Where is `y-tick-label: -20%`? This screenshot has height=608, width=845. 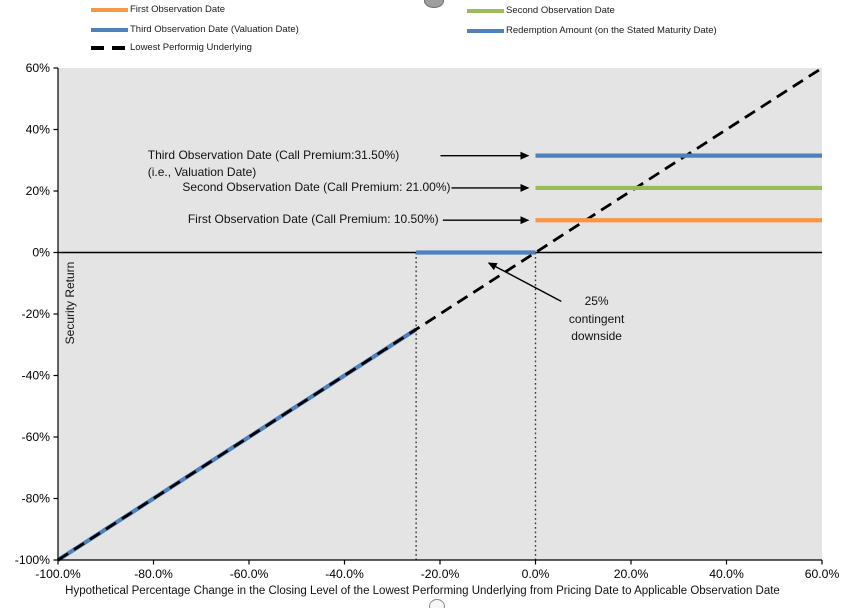 y-tick-label: -20% is located at coordinates (36, 314).